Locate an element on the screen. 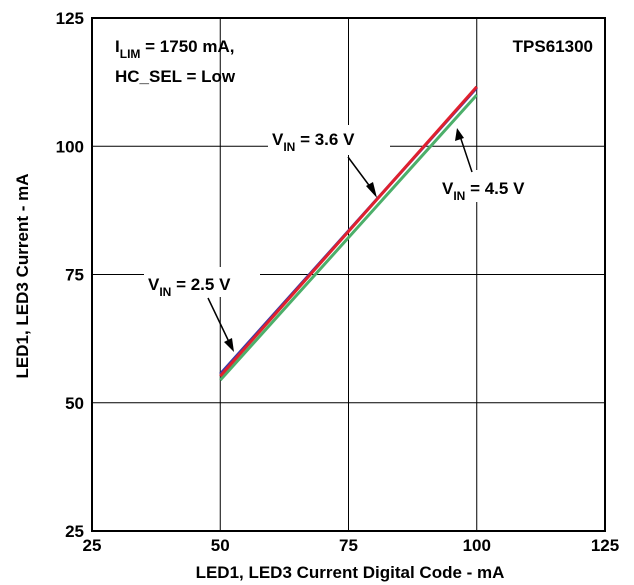 The image size is (634, 585). annotation-vin-2-5: VIN = 2.5 V is located at coordinates (202, 309).